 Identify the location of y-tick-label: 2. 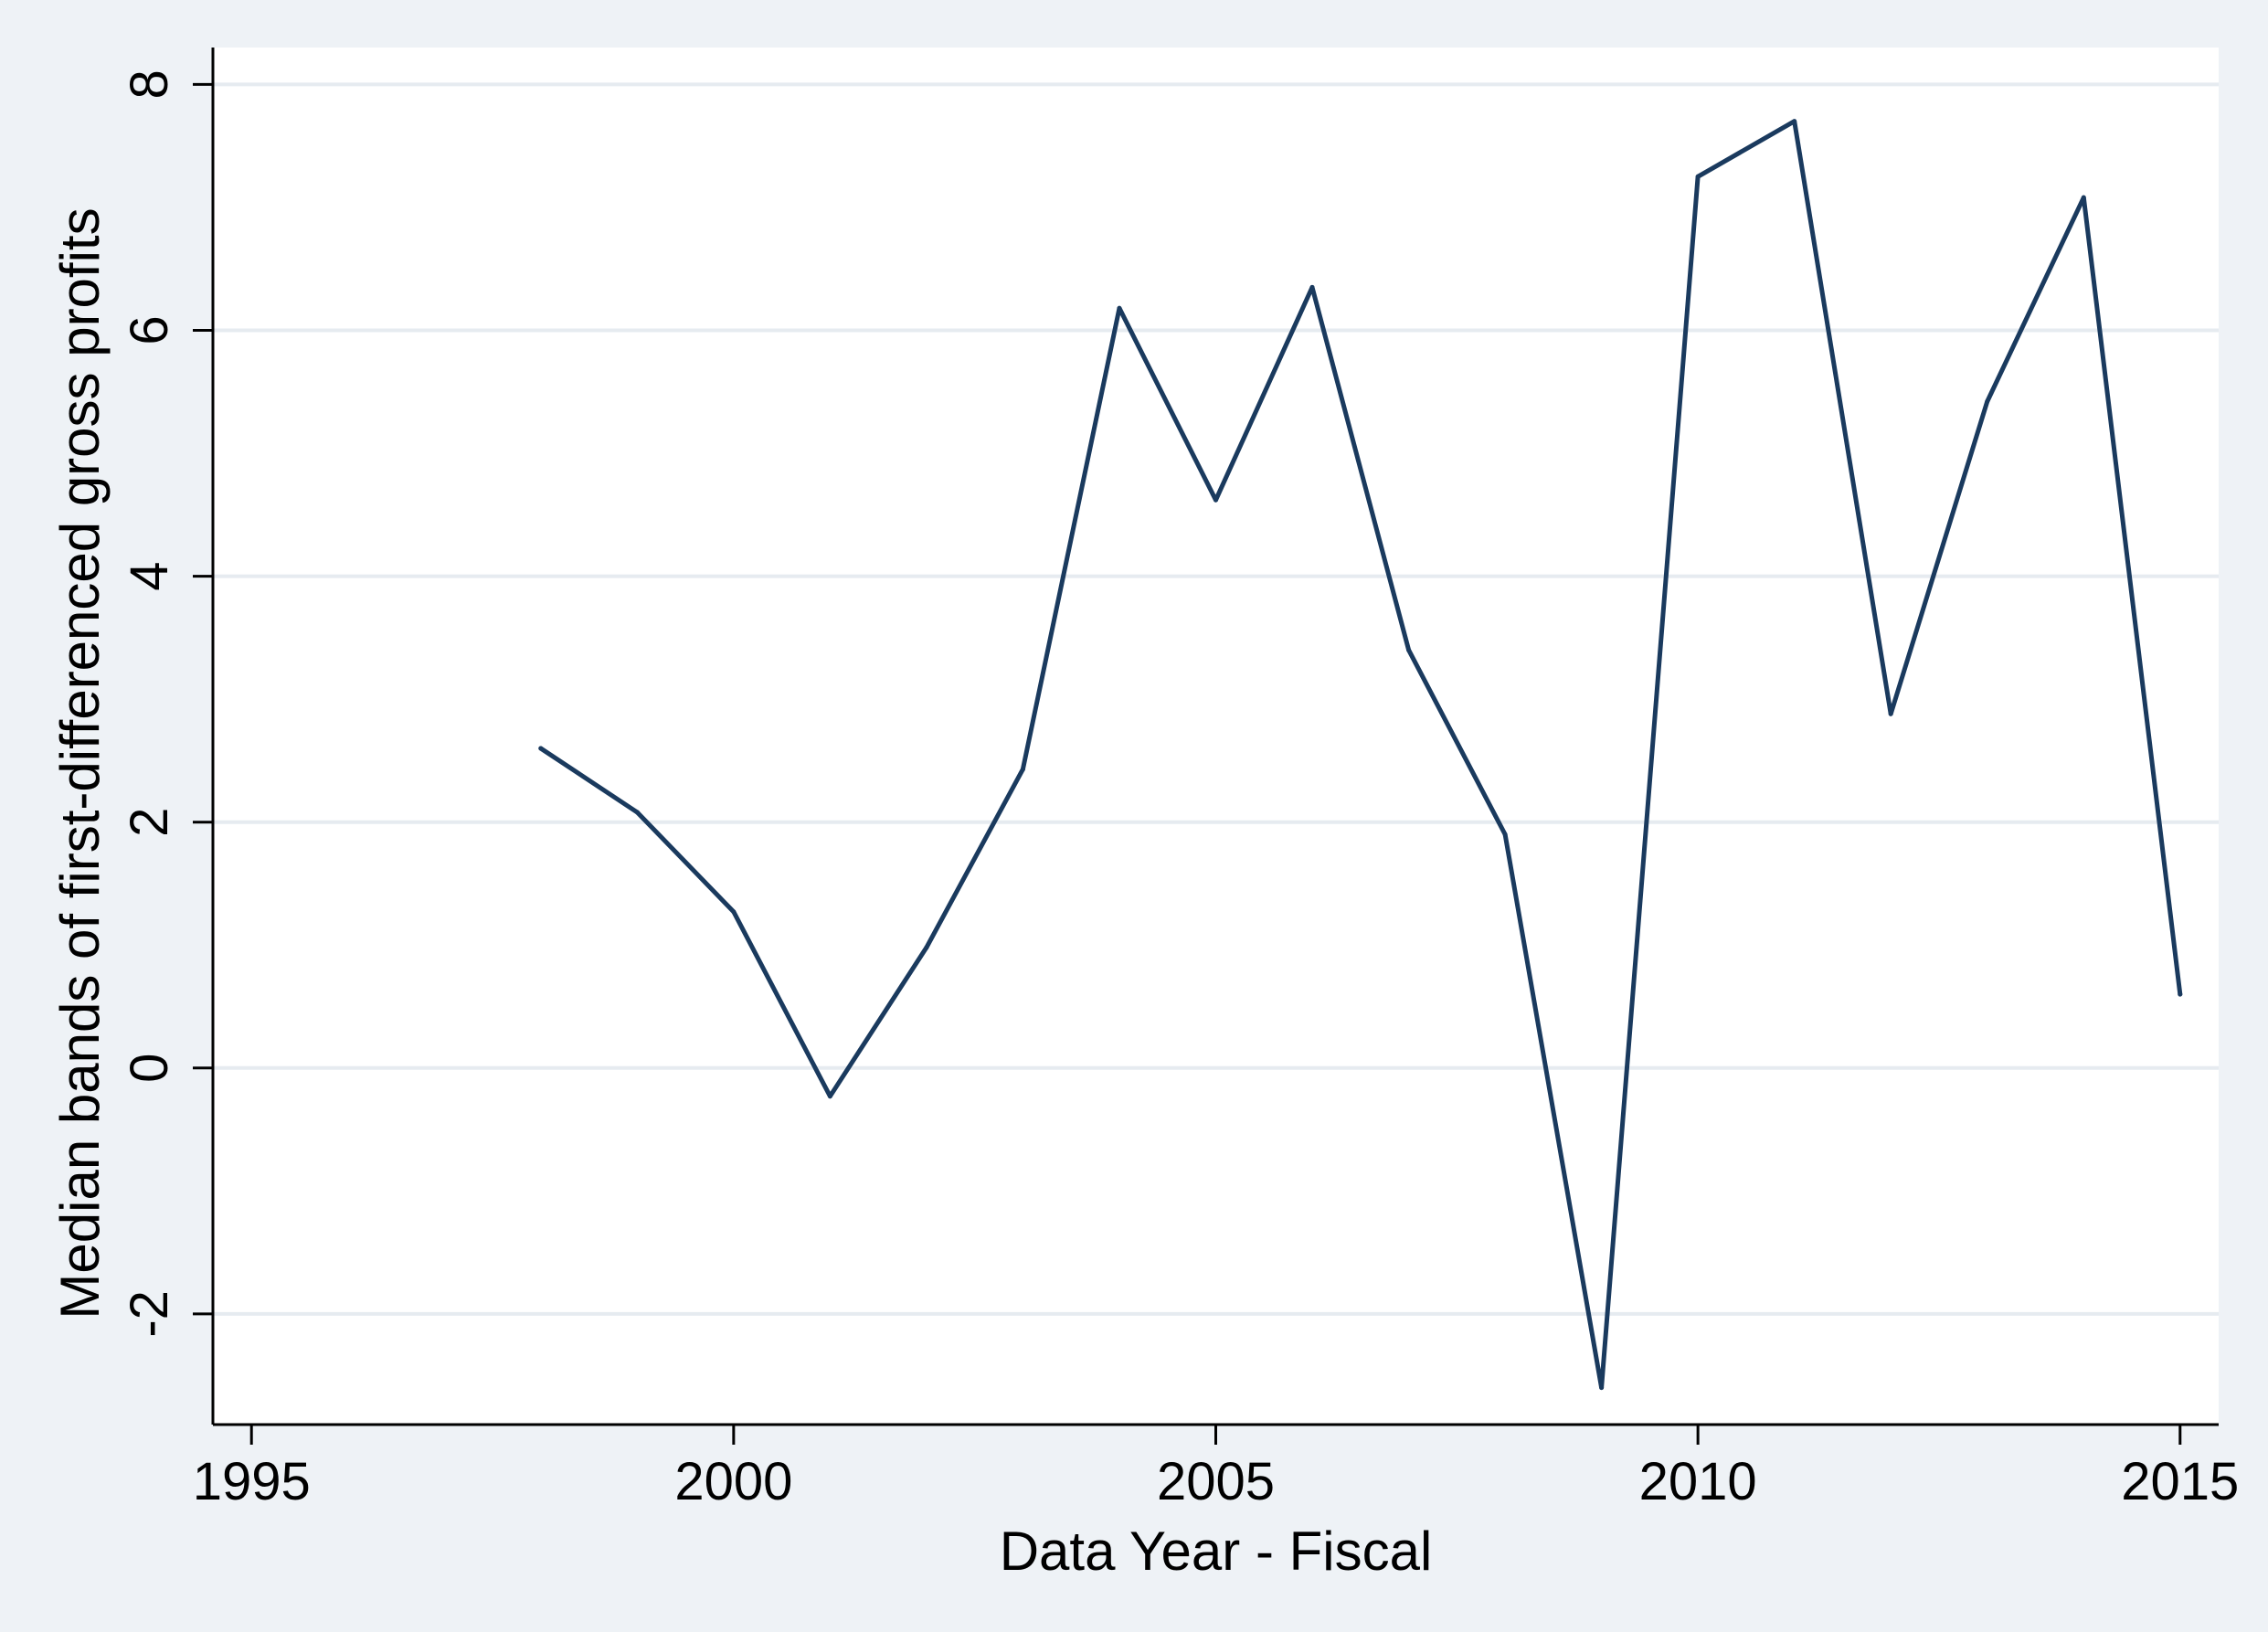
(149, 823).